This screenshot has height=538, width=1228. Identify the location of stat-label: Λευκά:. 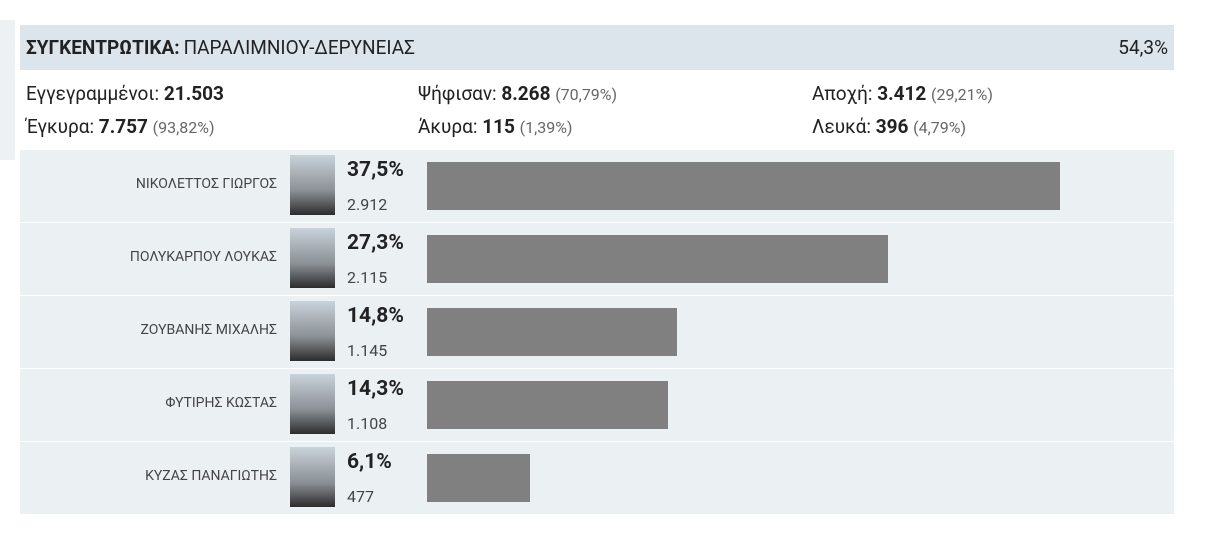
(842, 126).